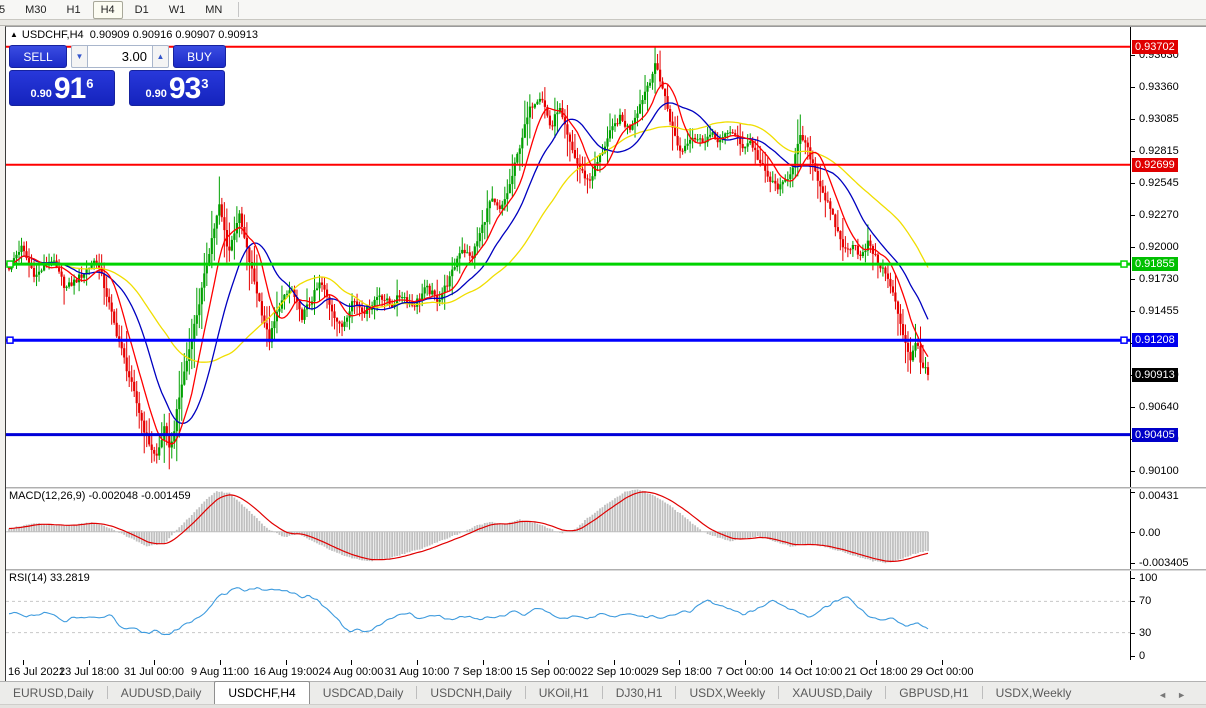  Describe the element at coordinates (199, 56) in the screenshot. I see `buy-button: BUY` at that location.